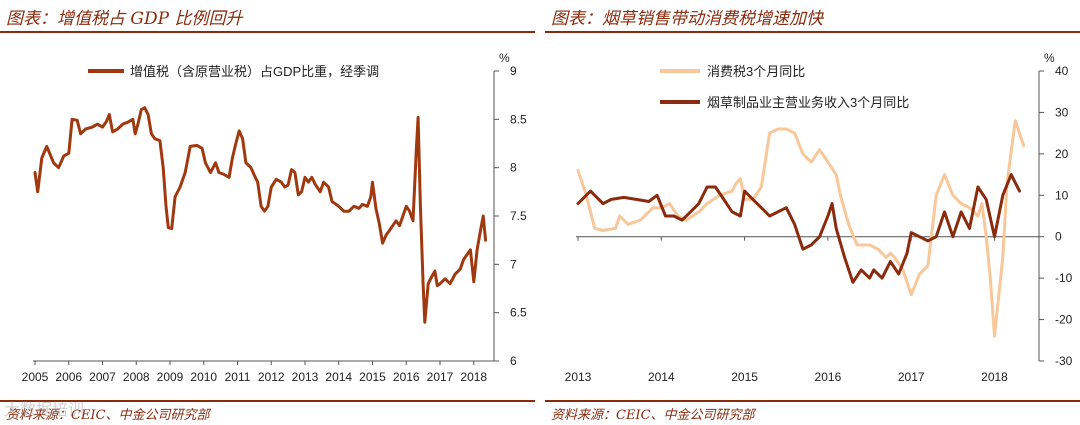 Image resolution: width=1080 pixels, height=425 pixels. I want to click on right-y-tick-label: 0, so click(1058, 237).